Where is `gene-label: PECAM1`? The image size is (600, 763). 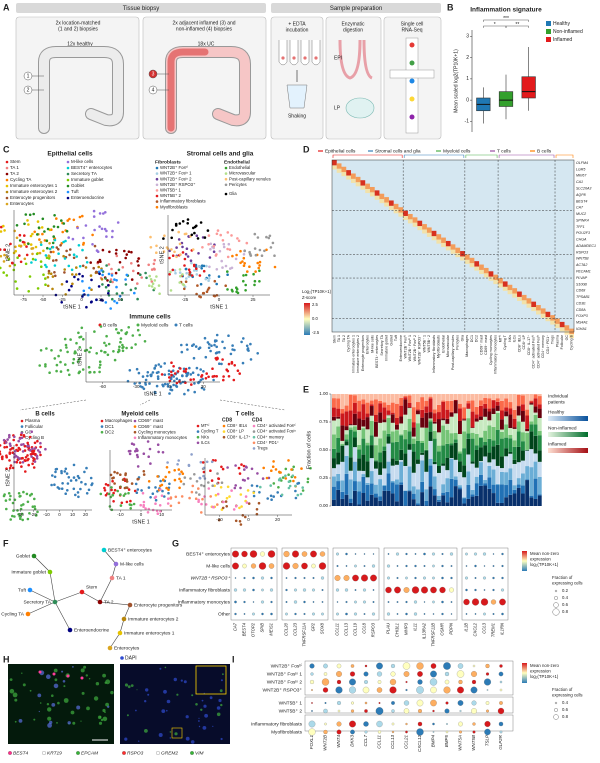 gene-label: PECAM1 is located at coordinates (583, 271).